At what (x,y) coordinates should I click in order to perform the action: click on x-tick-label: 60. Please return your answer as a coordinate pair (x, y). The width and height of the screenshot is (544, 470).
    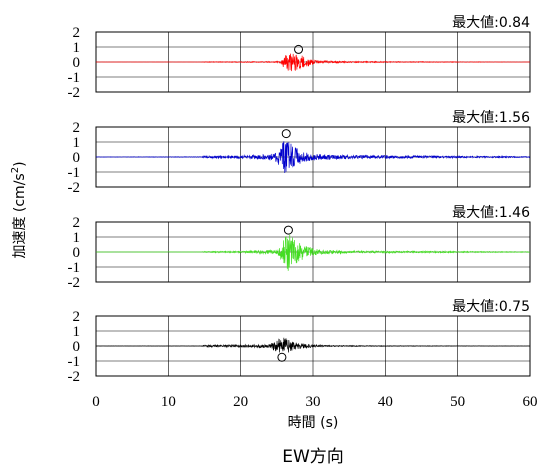
    Looking at the image, I should click on (530, 402).